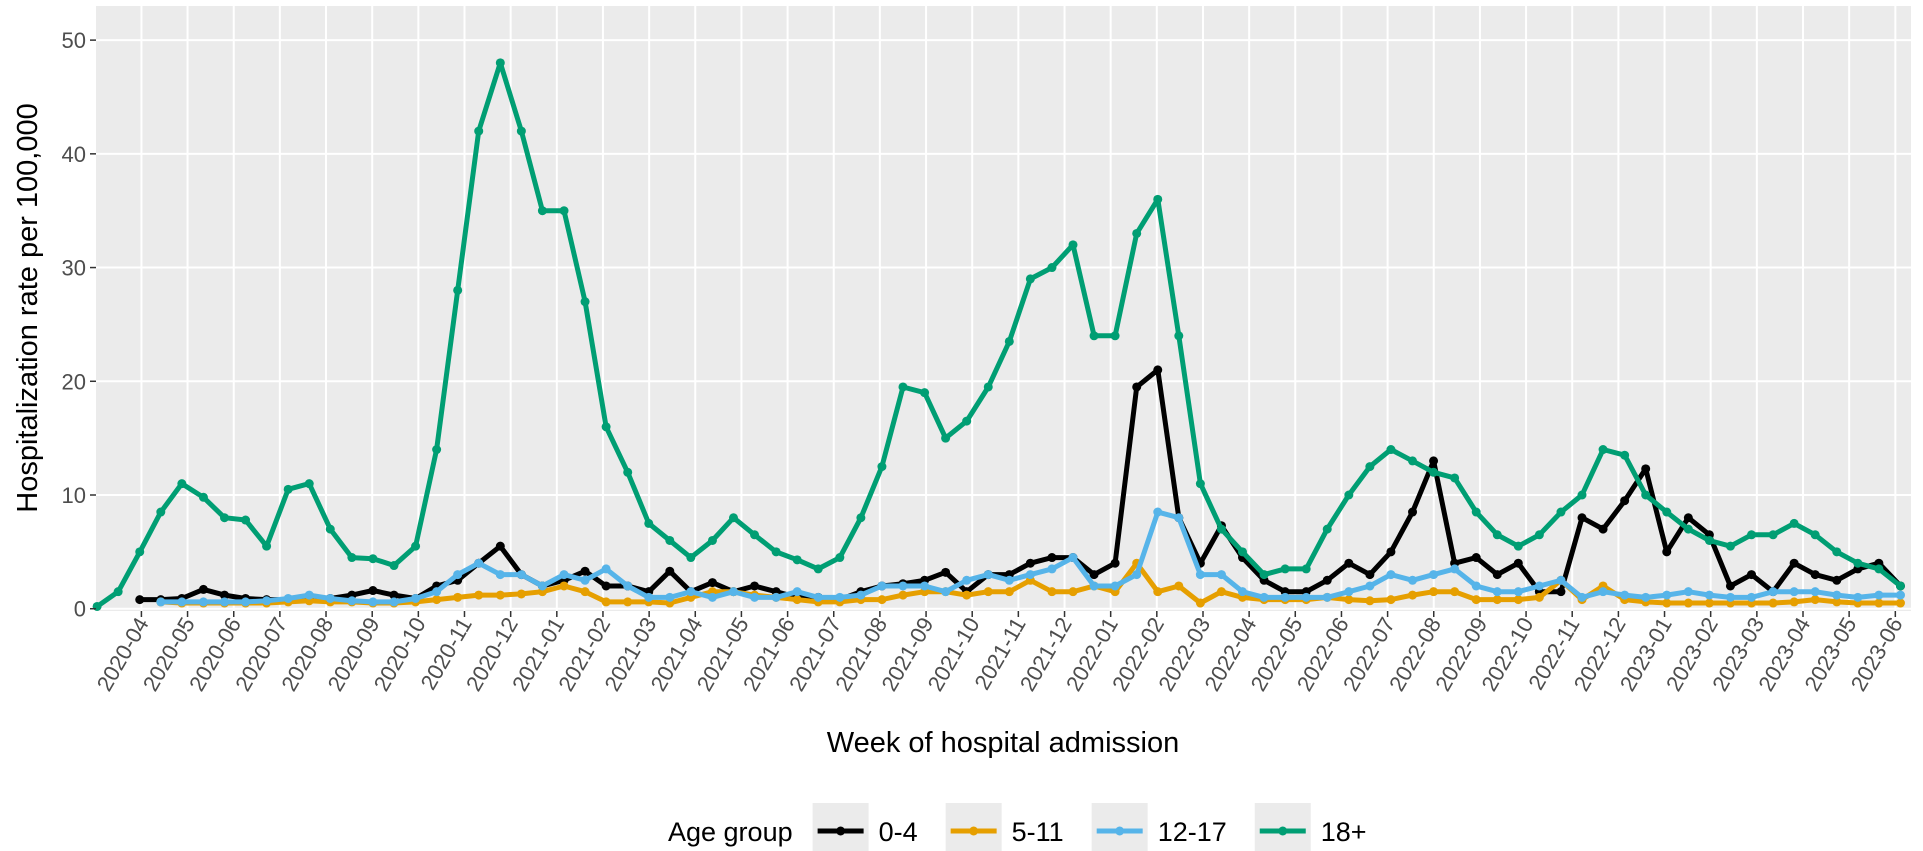  Describe the element at coordinates (74, 381) in the screenshot. I see `y-tick-label: 20` at that location.